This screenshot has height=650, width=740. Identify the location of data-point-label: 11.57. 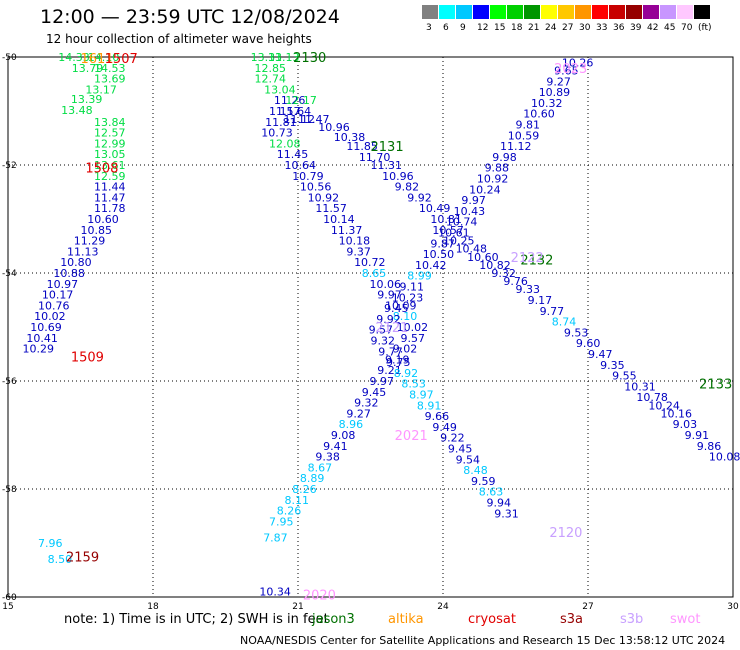
(285, 111).